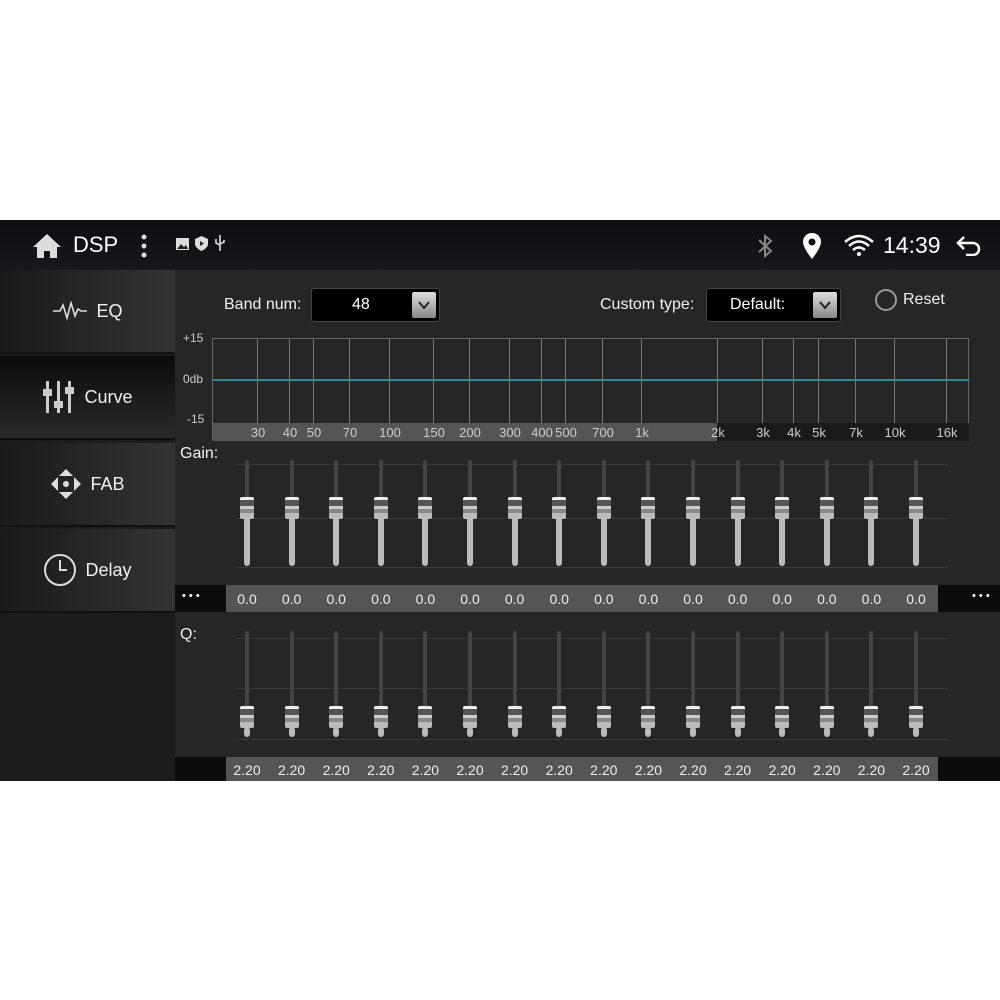  I want to click on sidebar-item-fab: FAB, so click(87, 485).